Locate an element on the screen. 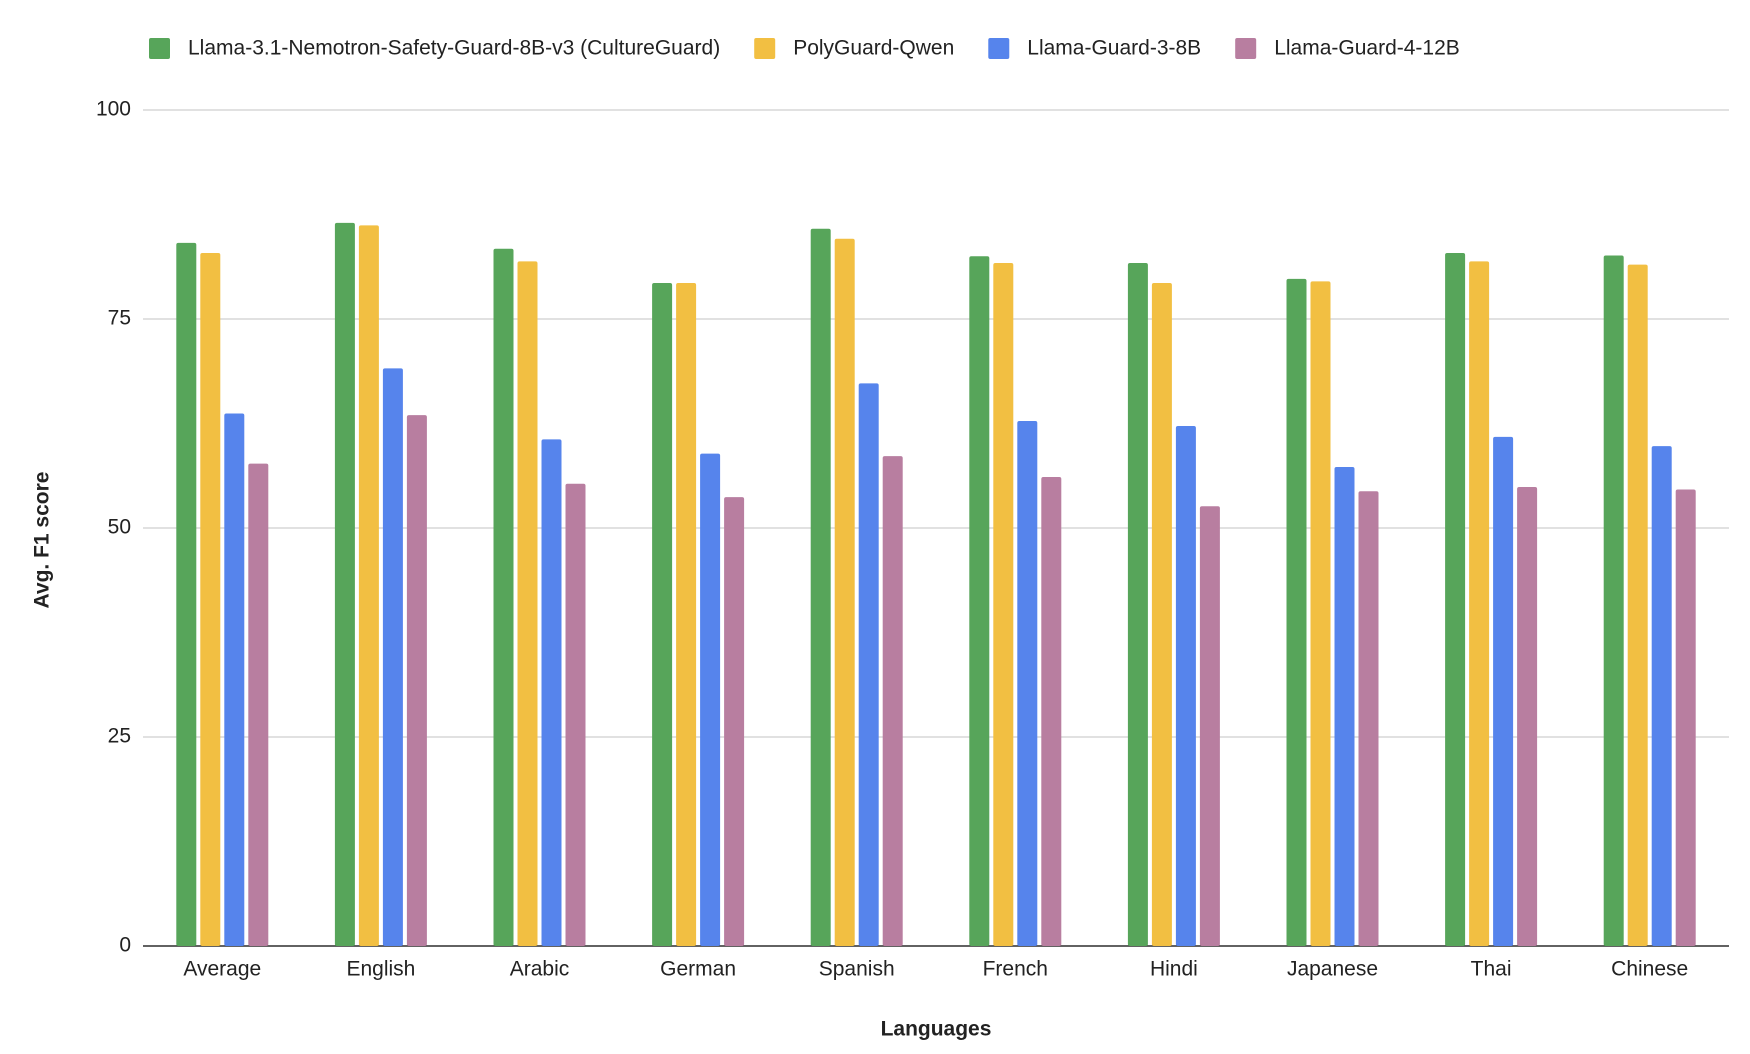 The height and width of the screenshot is (1054, 1750). x-tick-label: Spanish is located at coordinates (857, 969).